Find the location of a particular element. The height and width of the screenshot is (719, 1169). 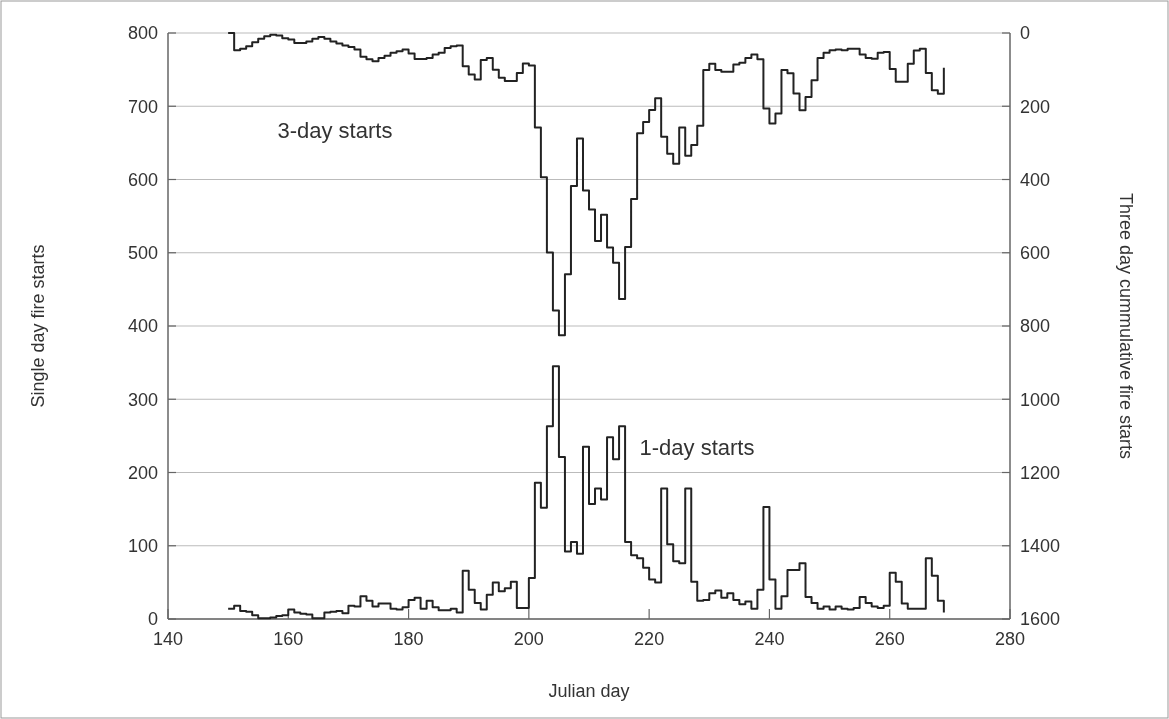

y-axis-title: Single day fire starts is located at coordinates (38, 326).